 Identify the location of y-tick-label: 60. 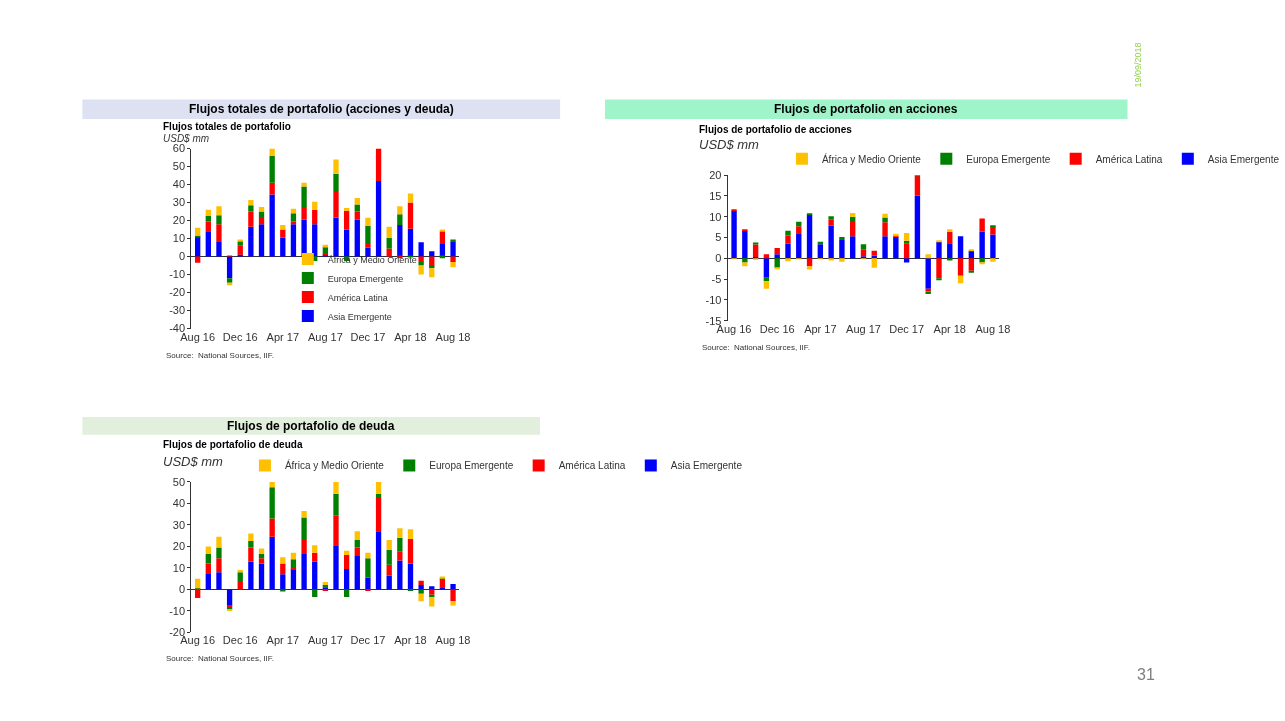
(179, 148).